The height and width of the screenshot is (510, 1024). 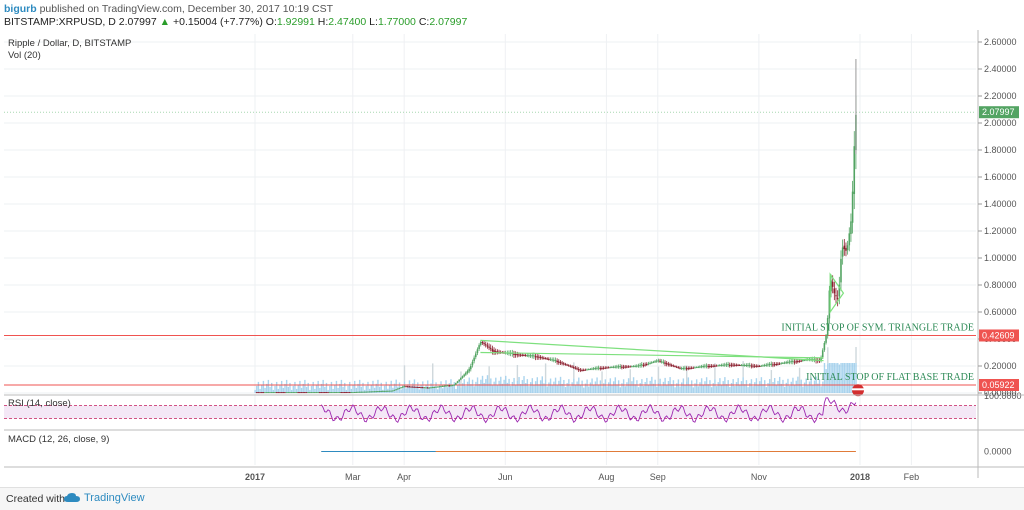 What do you see at coordinates (72, 498) in the screenshot?
I see `tradingview-cloud-icon` at bounding box center [72, 498].